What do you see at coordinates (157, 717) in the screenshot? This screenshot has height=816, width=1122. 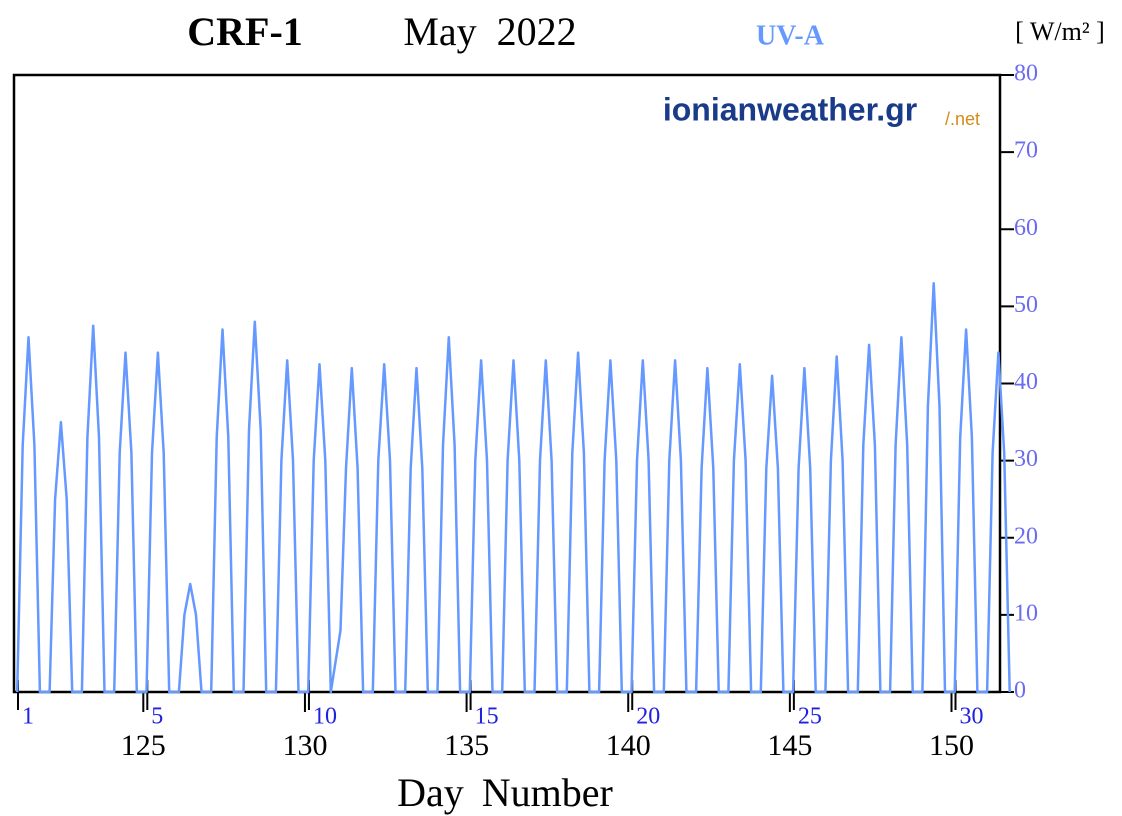 I see `x2-tick-label: 5` at bounding box center [157, 717].